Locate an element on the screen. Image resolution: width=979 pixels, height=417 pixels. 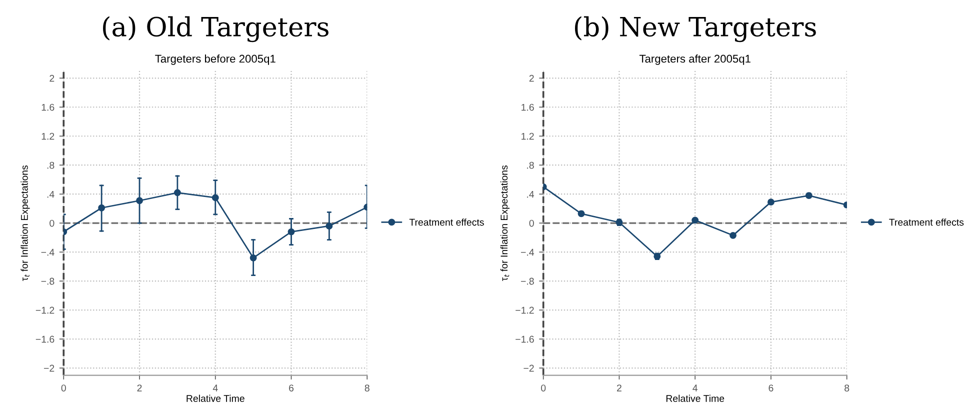
chart-title: (a) Old Targeters is located at coordinates (215, 29).